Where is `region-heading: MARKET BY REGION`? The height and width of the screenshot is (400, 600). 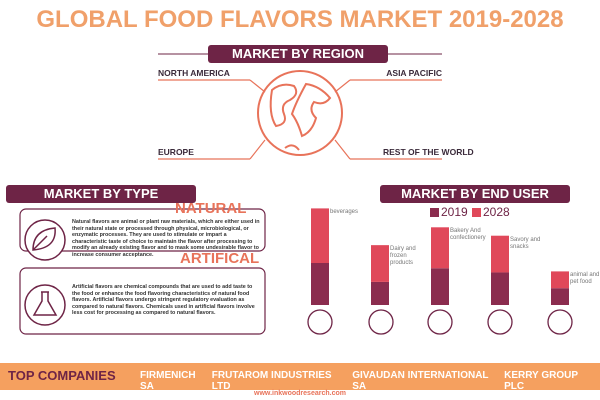
region-heading: MARKET BY REGION is located at coordinates (298, 54).